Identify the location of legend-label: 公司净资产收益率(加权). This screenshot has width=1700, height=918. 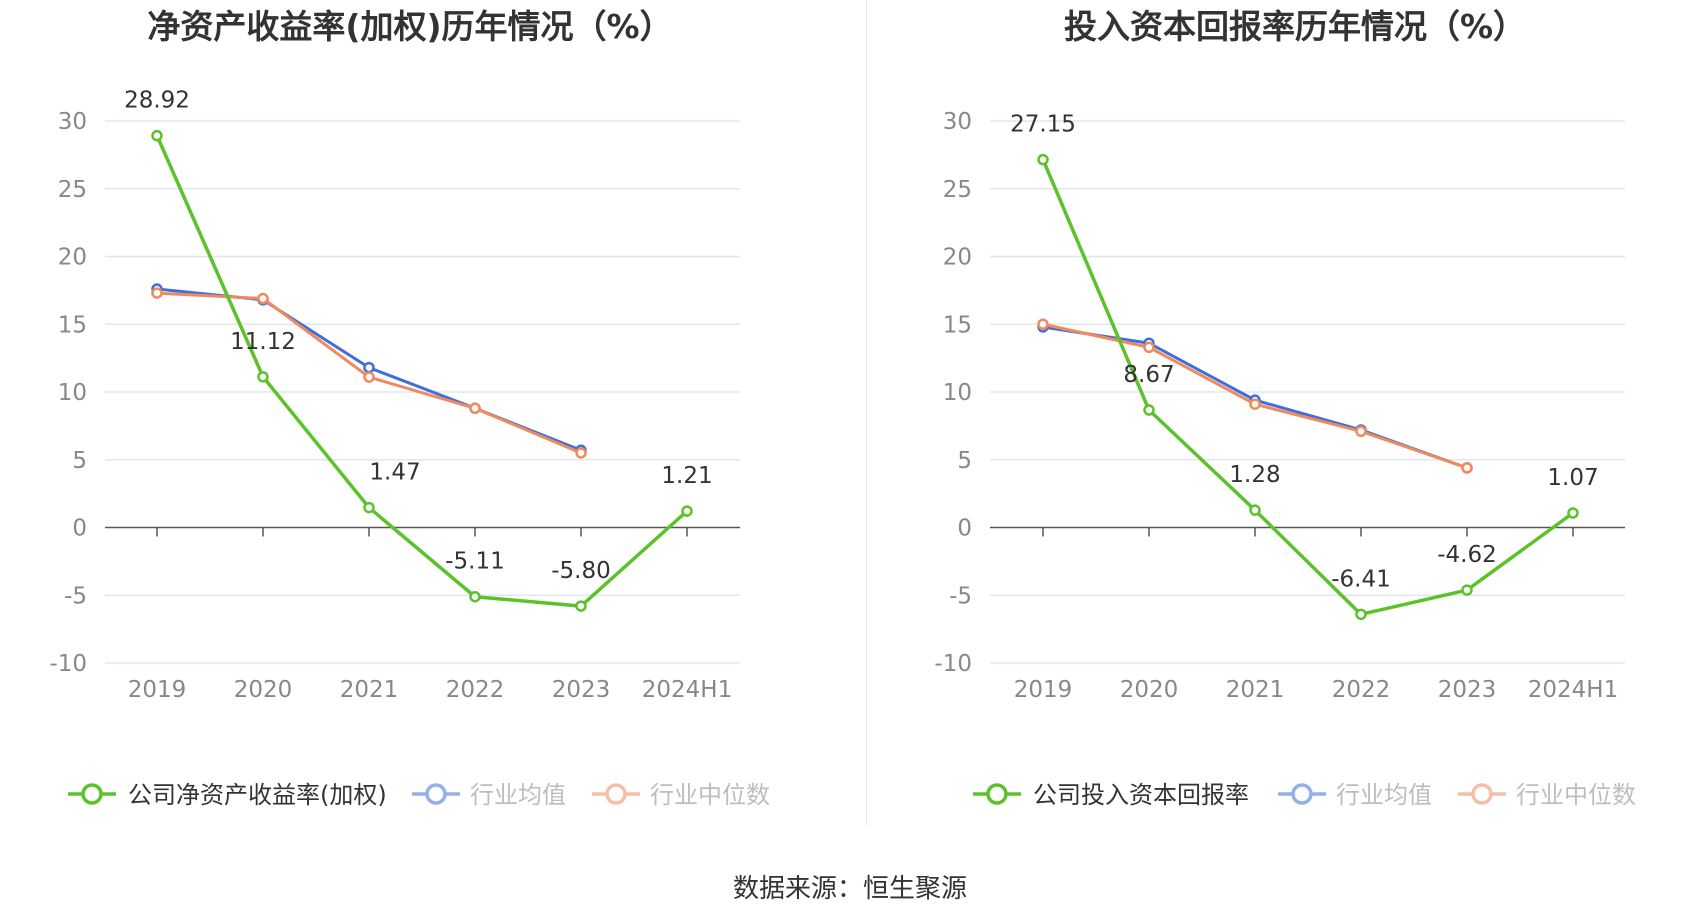
(257, 795).